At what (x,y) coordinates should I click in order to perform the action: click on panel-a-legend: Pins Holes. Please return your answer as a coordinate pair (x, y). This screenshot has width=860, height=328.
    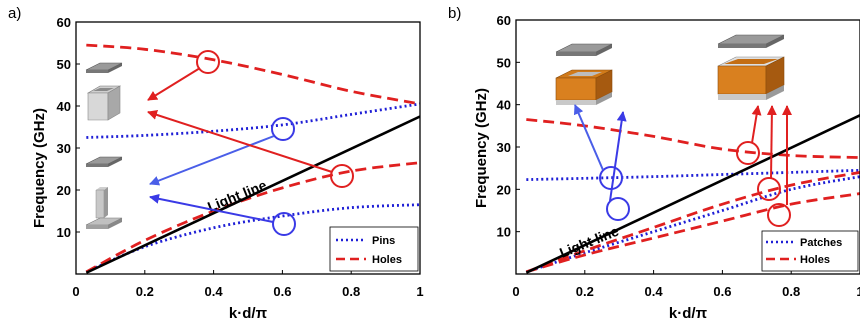
    Looking at the image, I should click on (374, 249).